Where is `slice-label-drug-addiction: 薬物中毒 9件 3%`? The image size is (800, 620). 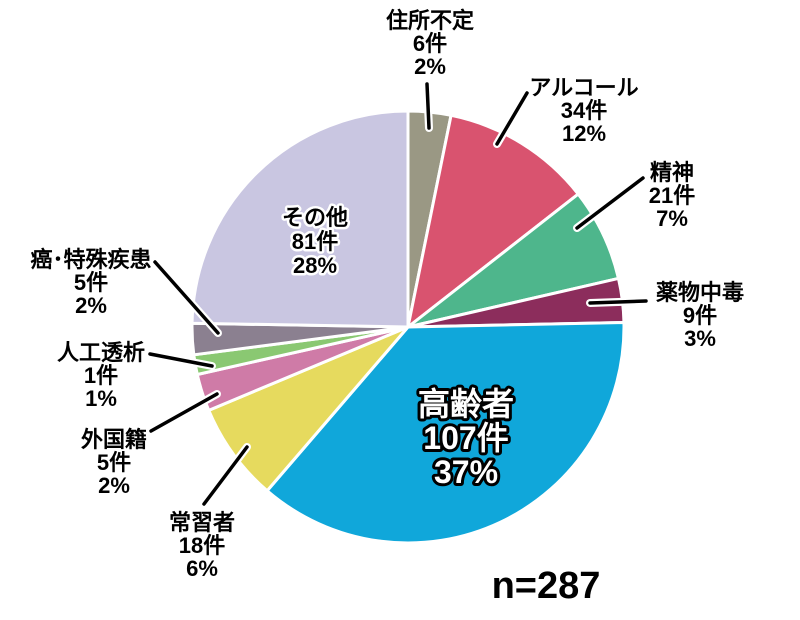 slice-label-drug-addiction: 薬物中毒 9件 3% is located at coordinates (700, 315).